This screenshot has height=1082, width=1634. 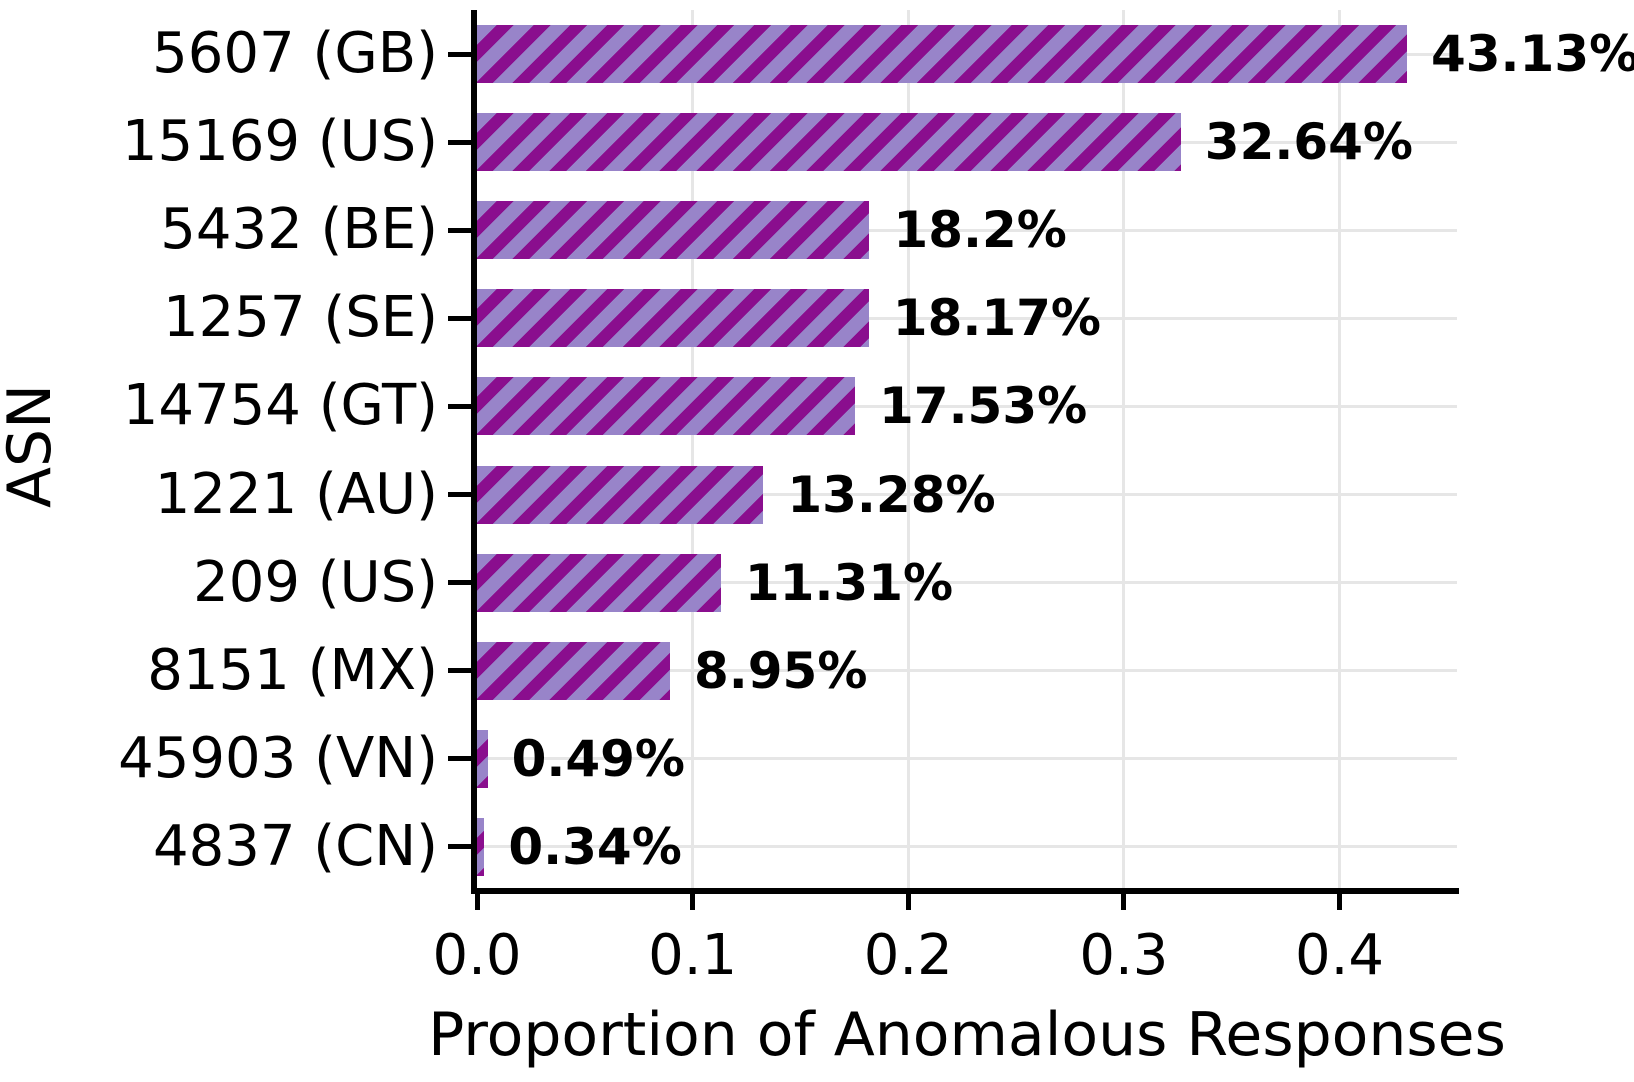 I want to click on y-axis-spine, so click(x=474, y=452).